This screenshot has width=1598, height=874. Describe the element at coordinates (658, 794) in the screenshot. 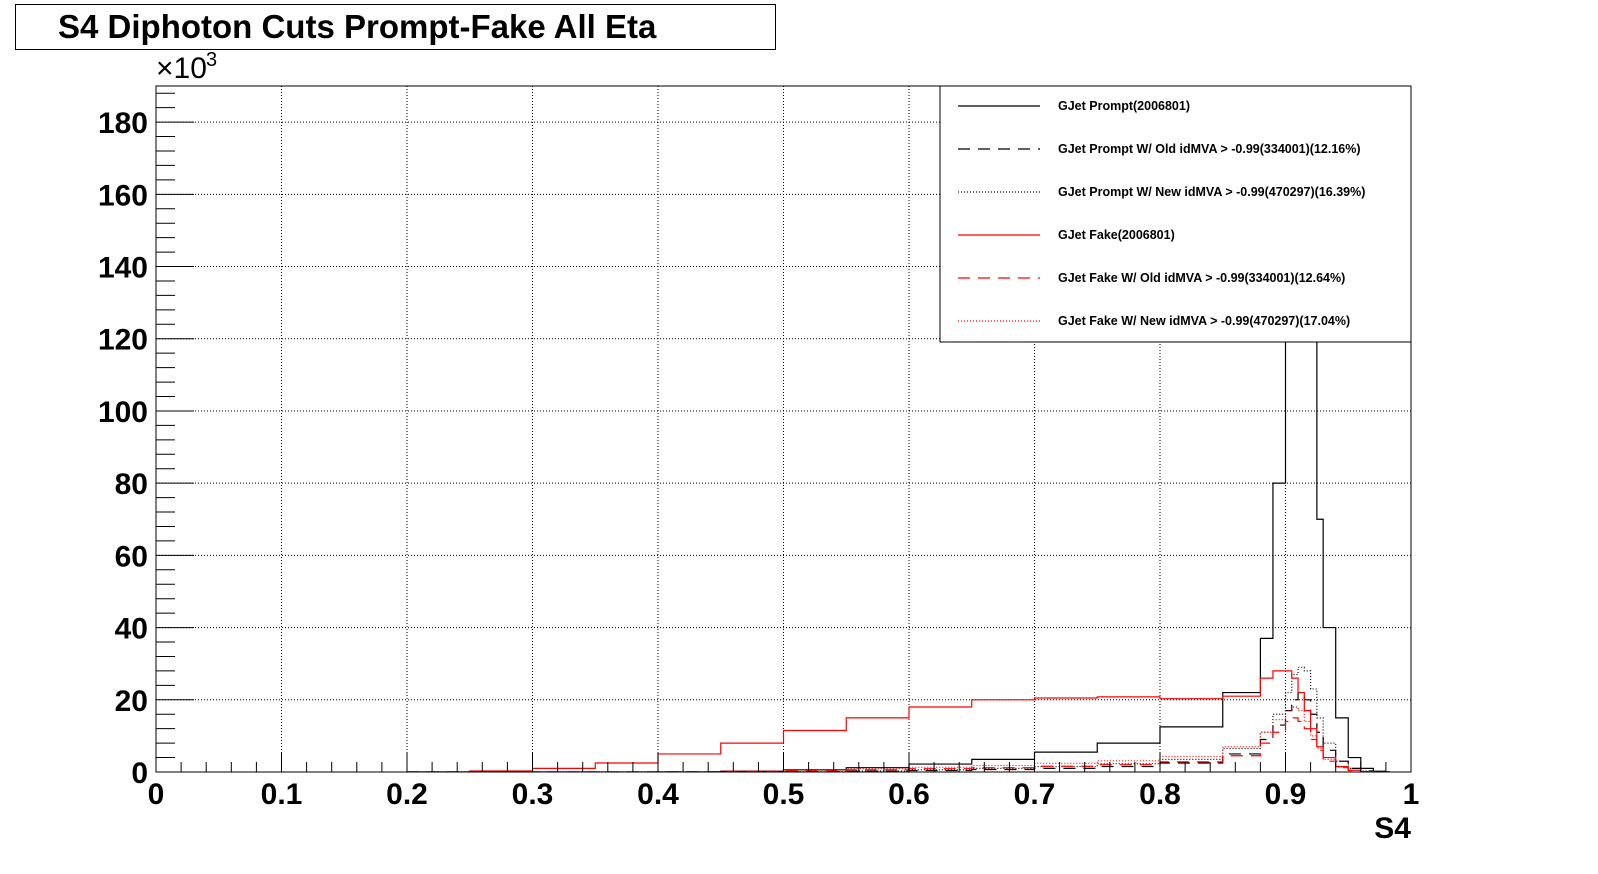

I see `x-tick-label: 0.4` at that location.